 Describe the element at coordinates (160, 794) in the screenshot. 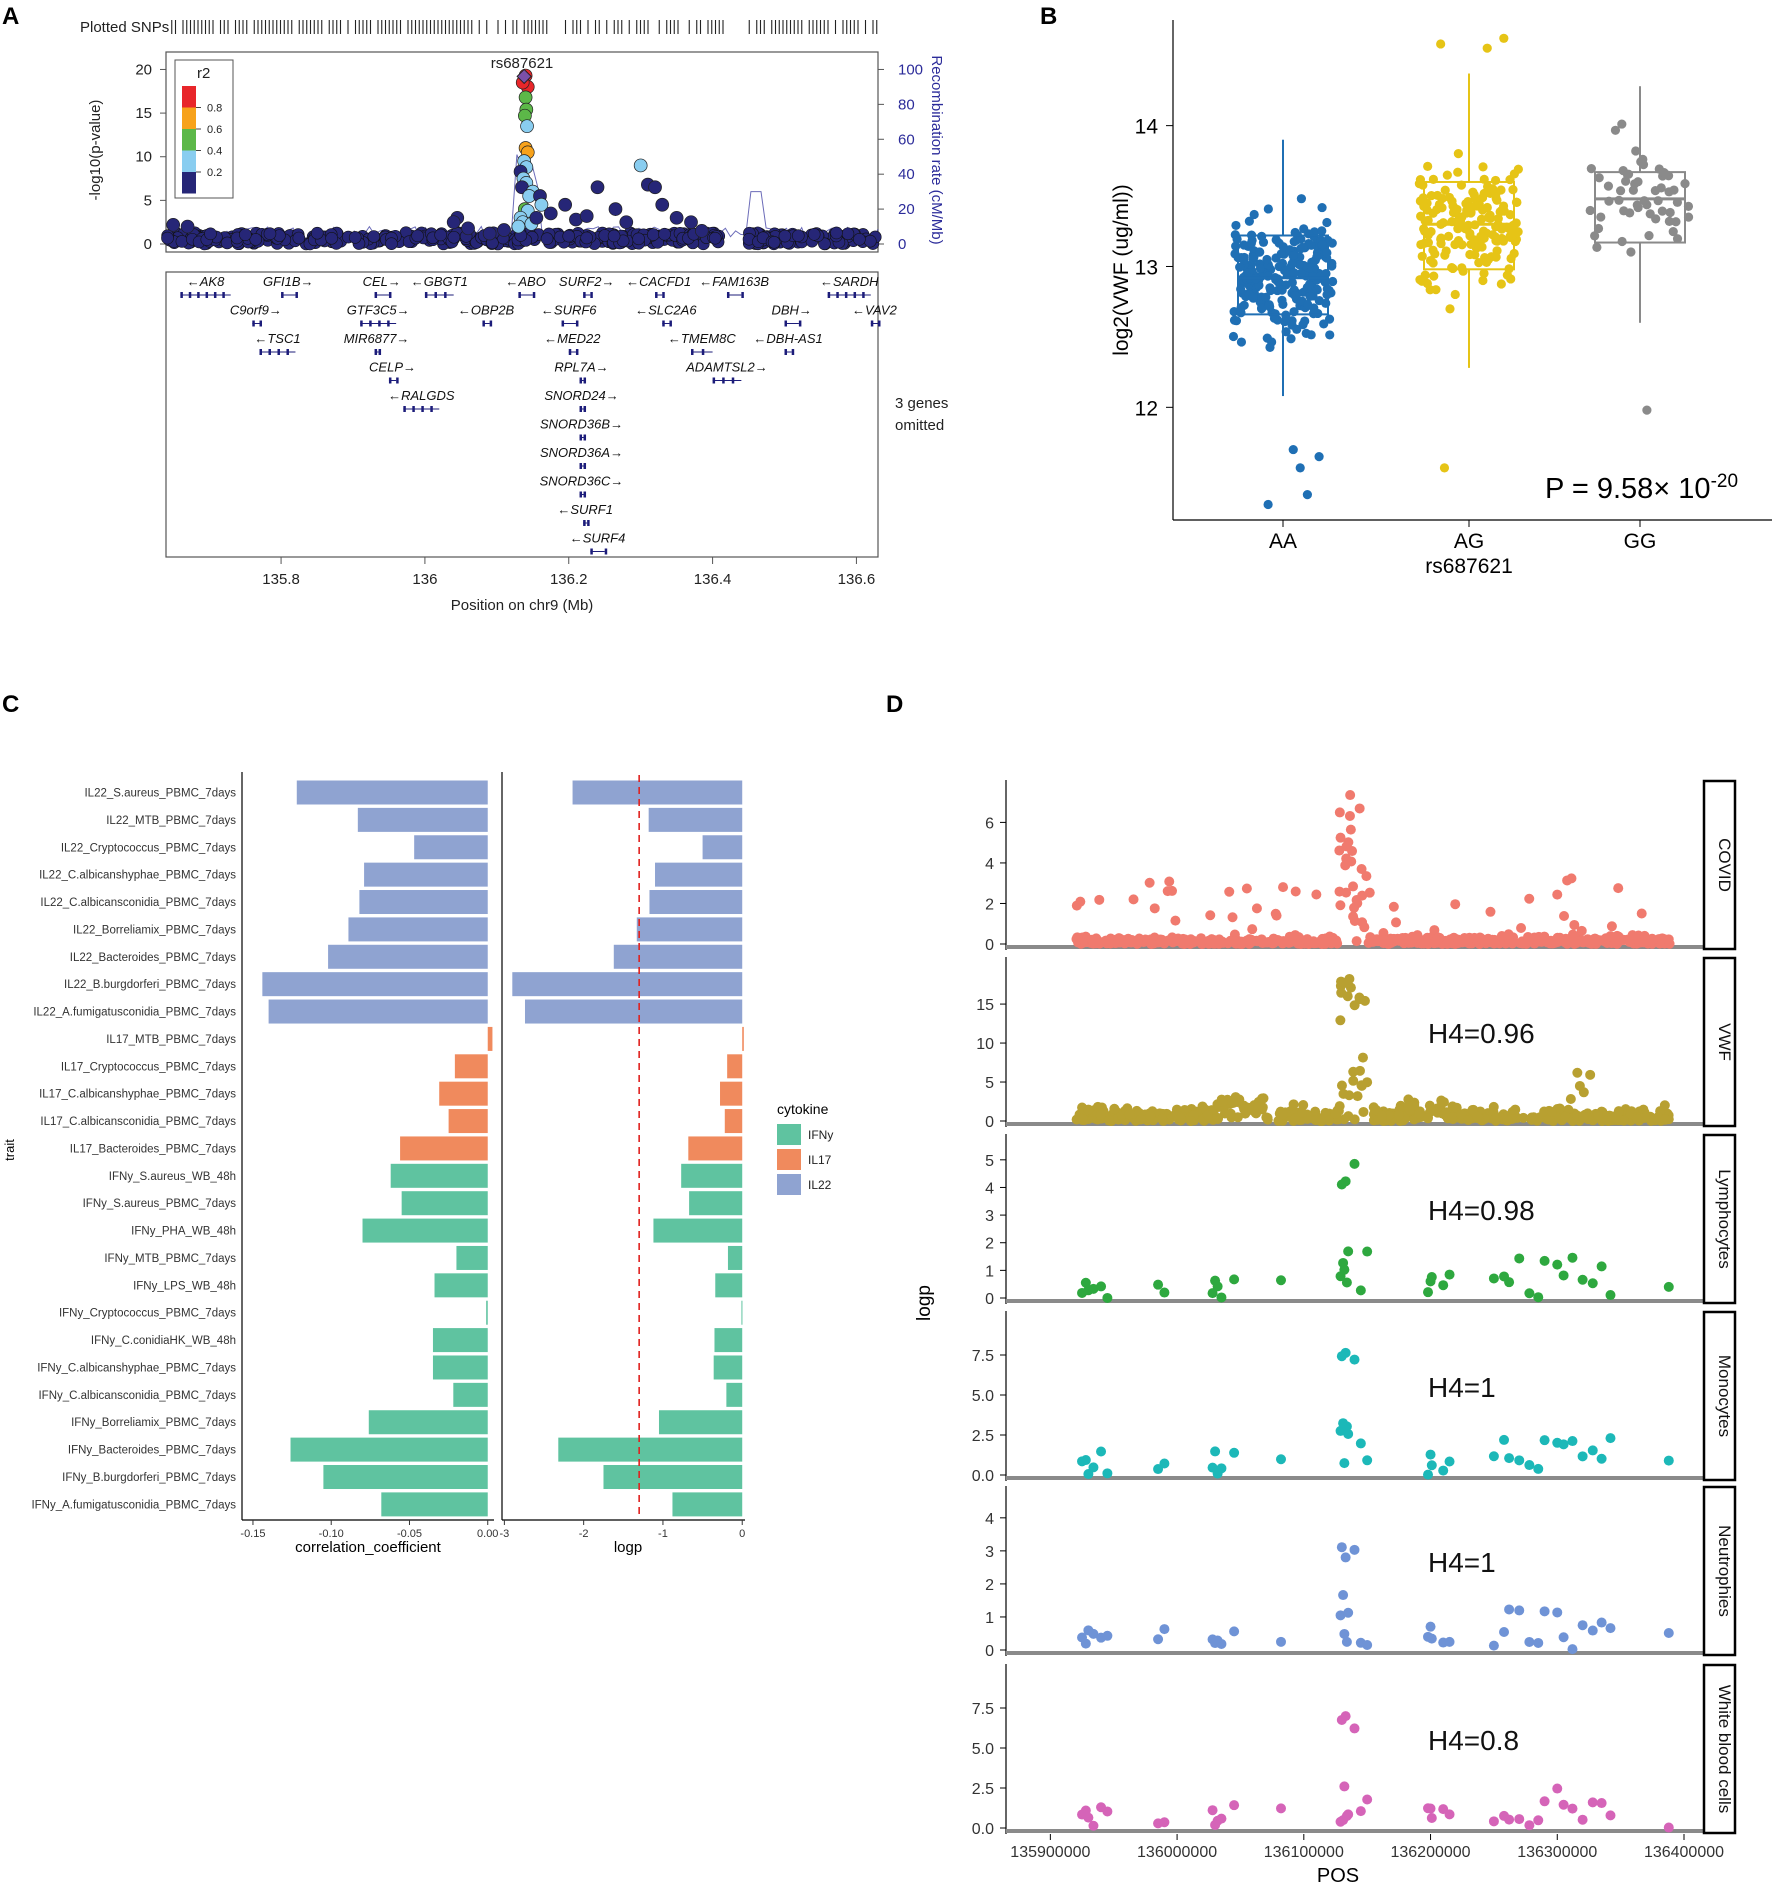

I see `trait-label: IL22_S.aureus_PBMC_7days` at that location.